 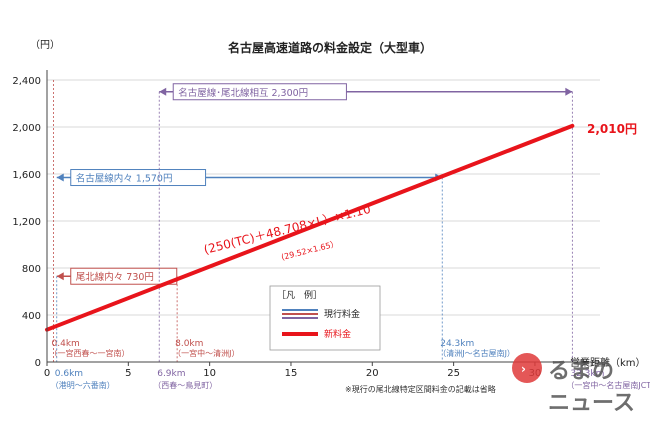 What do you see at coordinates (591, 403) in the screenshot?
I see `brand-name-line2: ニュース` at bounding box center [591, 403].